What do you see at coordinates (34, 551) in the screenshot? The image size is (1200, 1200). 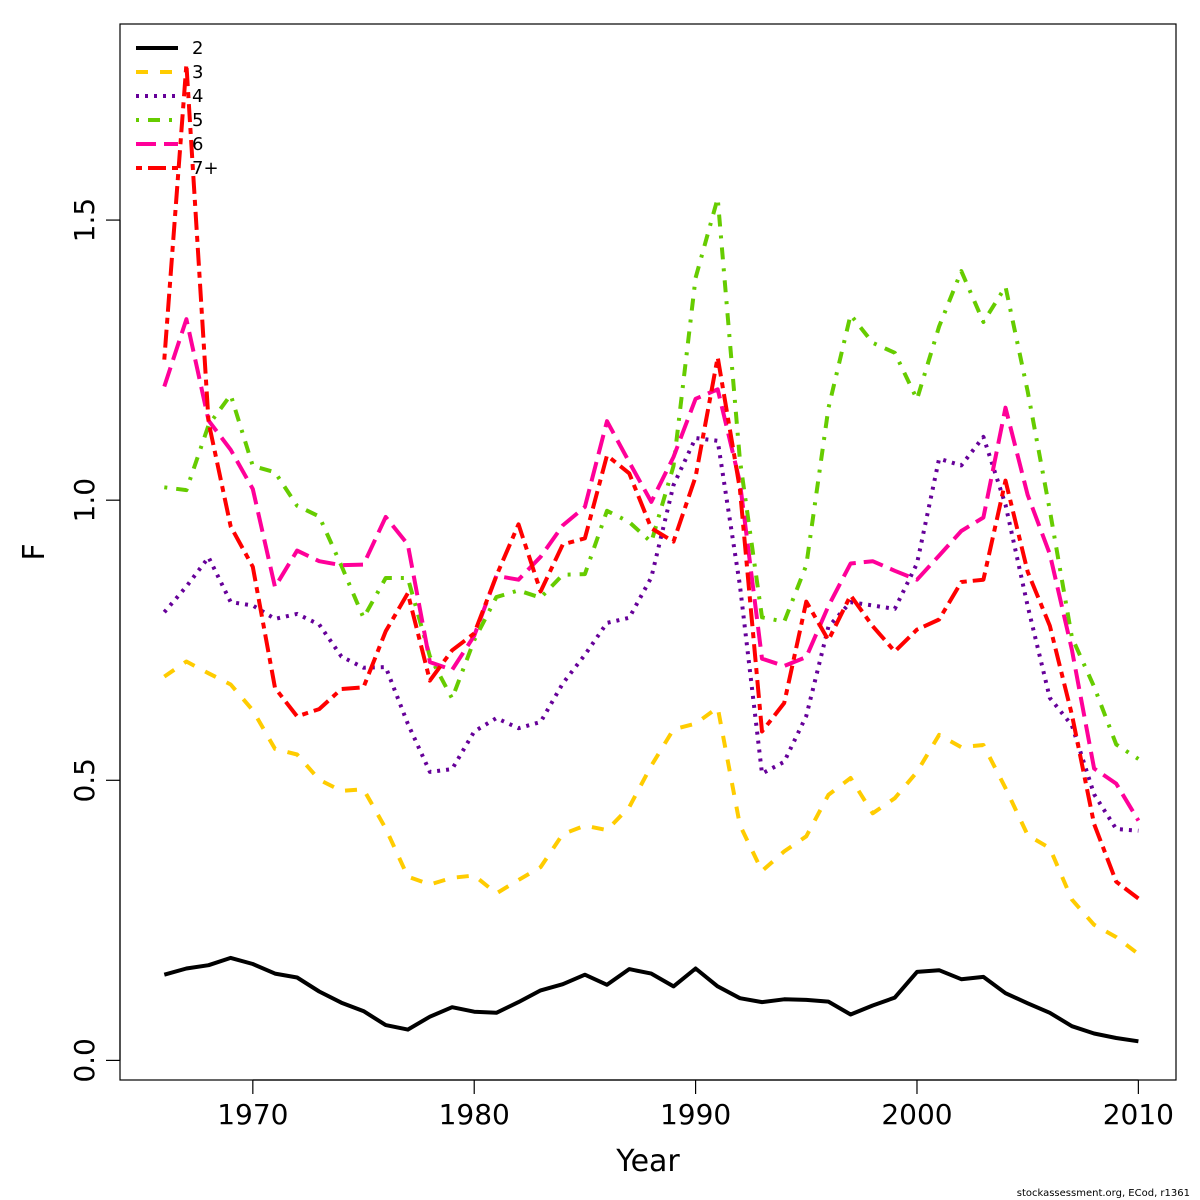 I see `y-axis-title: F` at bounding box center [34, 551].